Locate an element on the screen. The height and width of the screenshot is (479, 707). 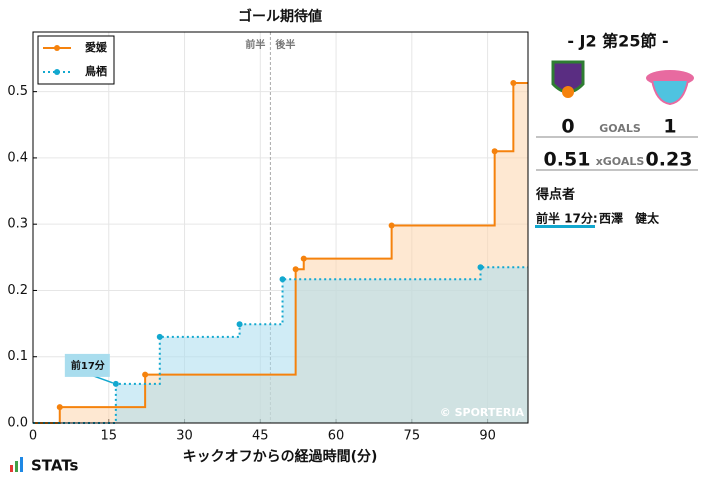
xg-label: xGOALS is located at coordinates (620, 161).